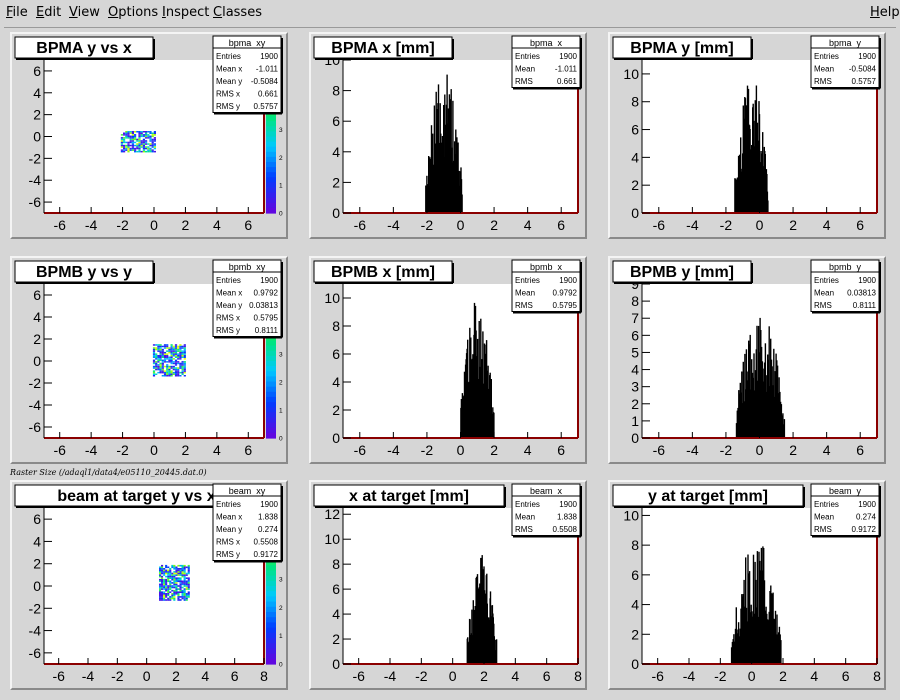 The image size is (900, 700). What do you see at coordinates (885, 12) in the screenshot?
I see `menu-help: Help` at bounding box center [885, 12].